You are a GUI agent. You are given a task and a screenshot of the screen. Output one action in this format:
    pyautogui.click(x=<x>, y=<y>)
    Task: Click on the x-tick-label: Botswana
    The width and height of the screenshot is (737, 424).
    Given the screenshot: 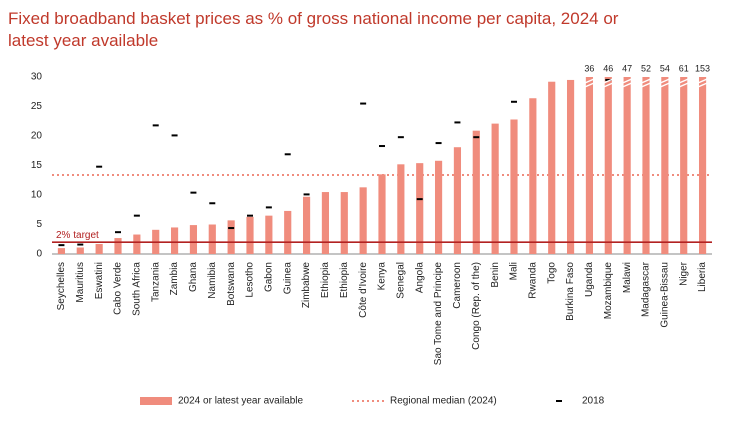 What is the action you would take?
    pyautogui.click(x=231, y=284)
    